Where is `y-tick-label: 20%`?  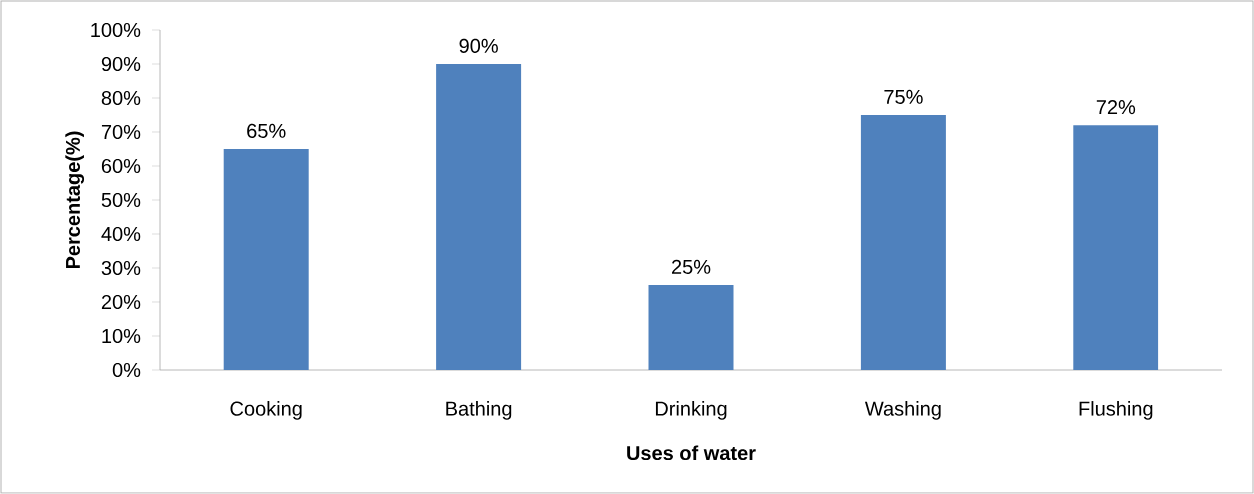
y-tick-label: 20% is located at coordinates (121, 302).